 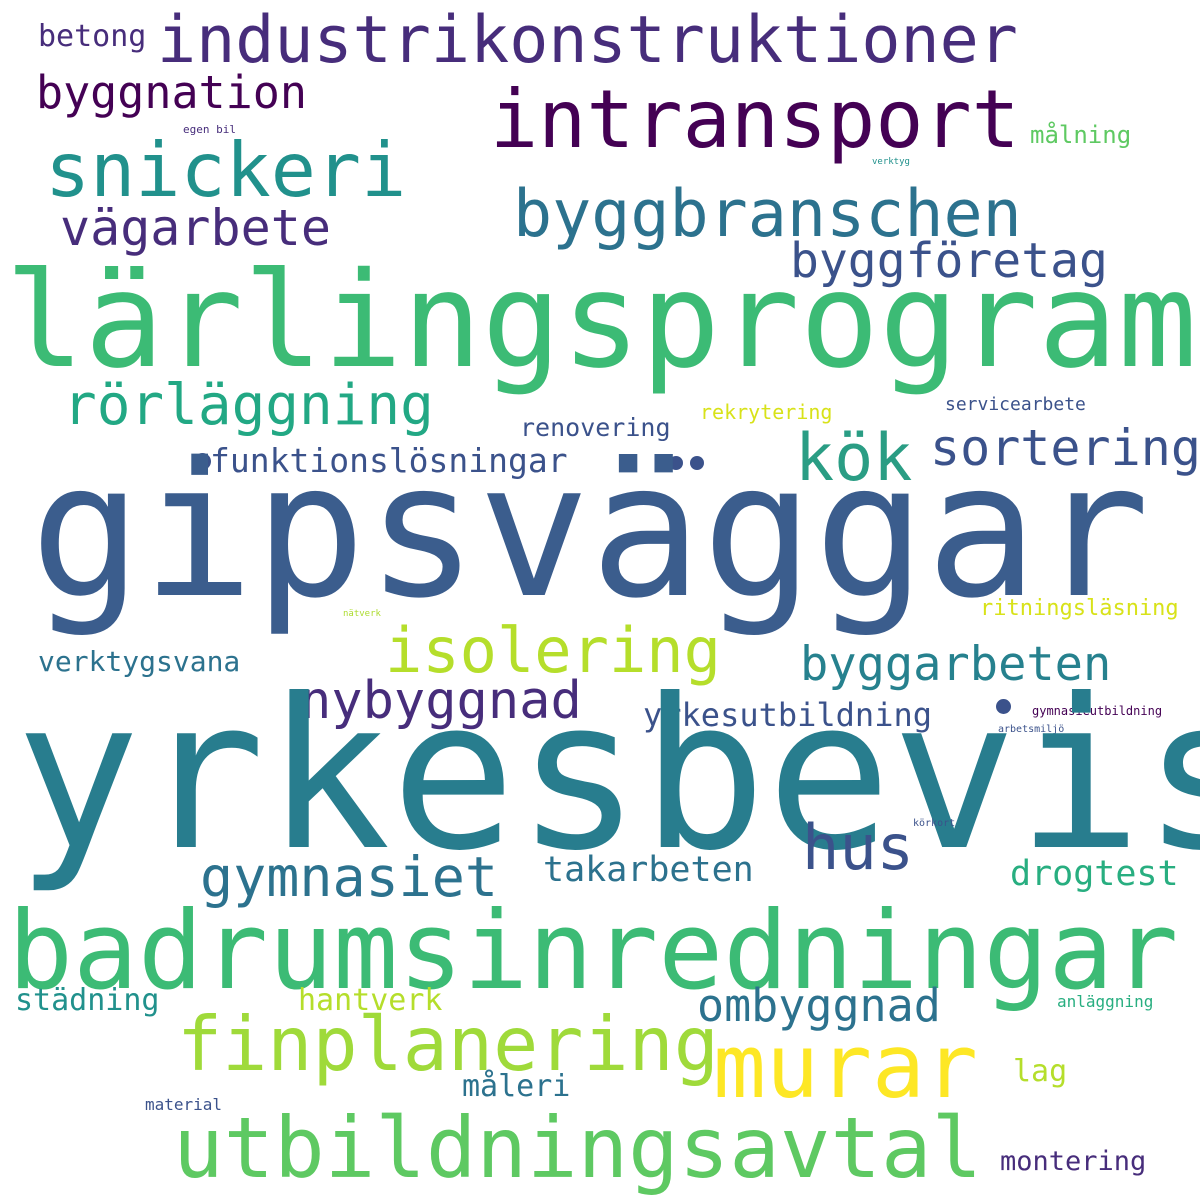 What do you see at coordinates (787, 715) in the screenshot?
I see `word-yrkesutbildning: yrkesutbildning` at bounding box center [787, 715].